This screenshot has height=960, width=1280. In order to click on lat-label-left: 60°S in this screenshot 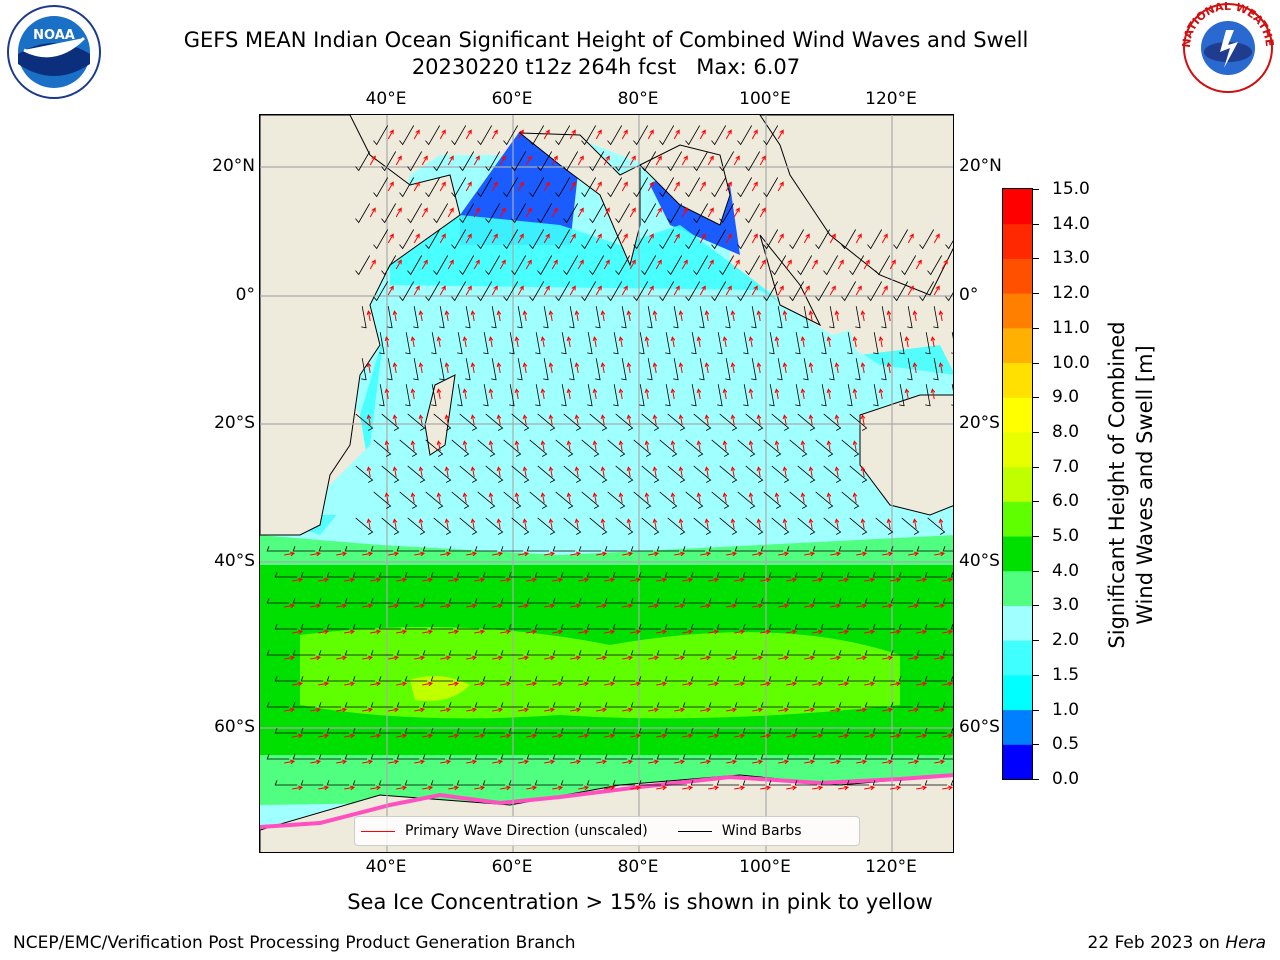, I will do `click(234, 727)`.